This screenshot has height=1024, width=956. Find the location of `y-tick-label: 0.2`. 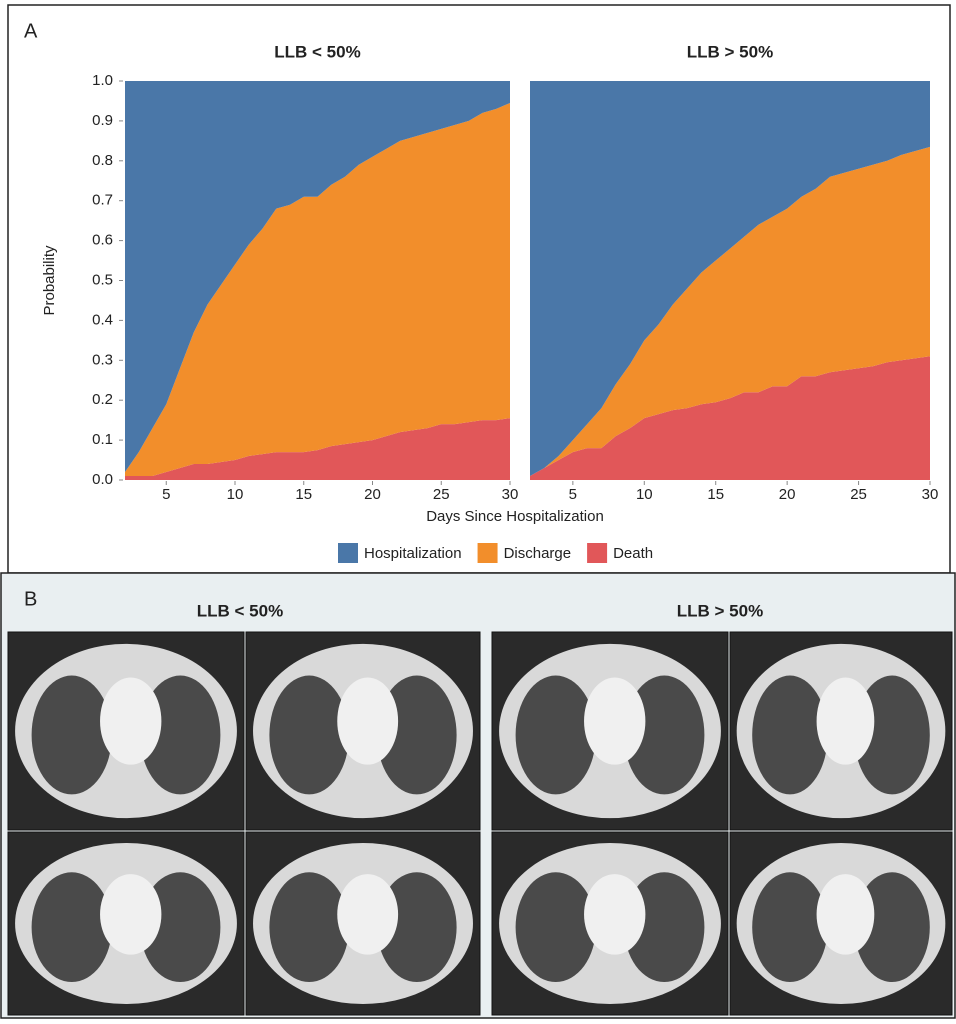

y-tick-label: 0.2 is located at coordinates (102, 399).